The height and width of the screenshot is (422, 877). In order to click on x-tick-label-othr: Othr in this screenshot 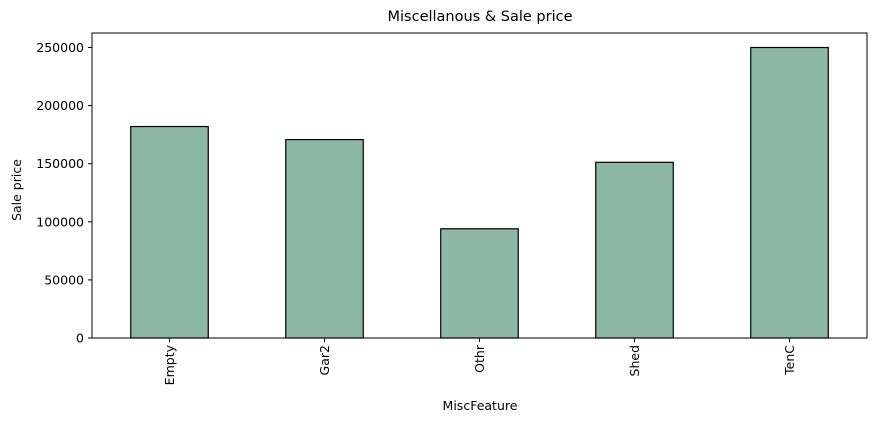, I will do `click(479, 358)`.